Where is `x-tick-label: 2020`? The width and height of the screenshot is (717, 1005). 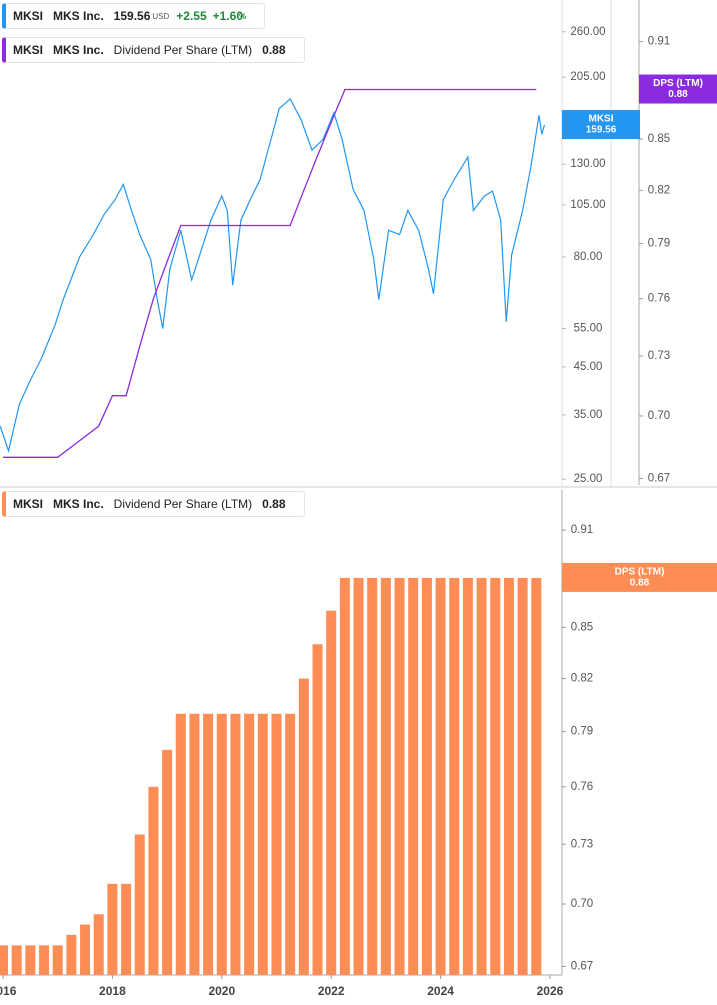
x-tick-label: 2020 is located at coordinates (221, 991).